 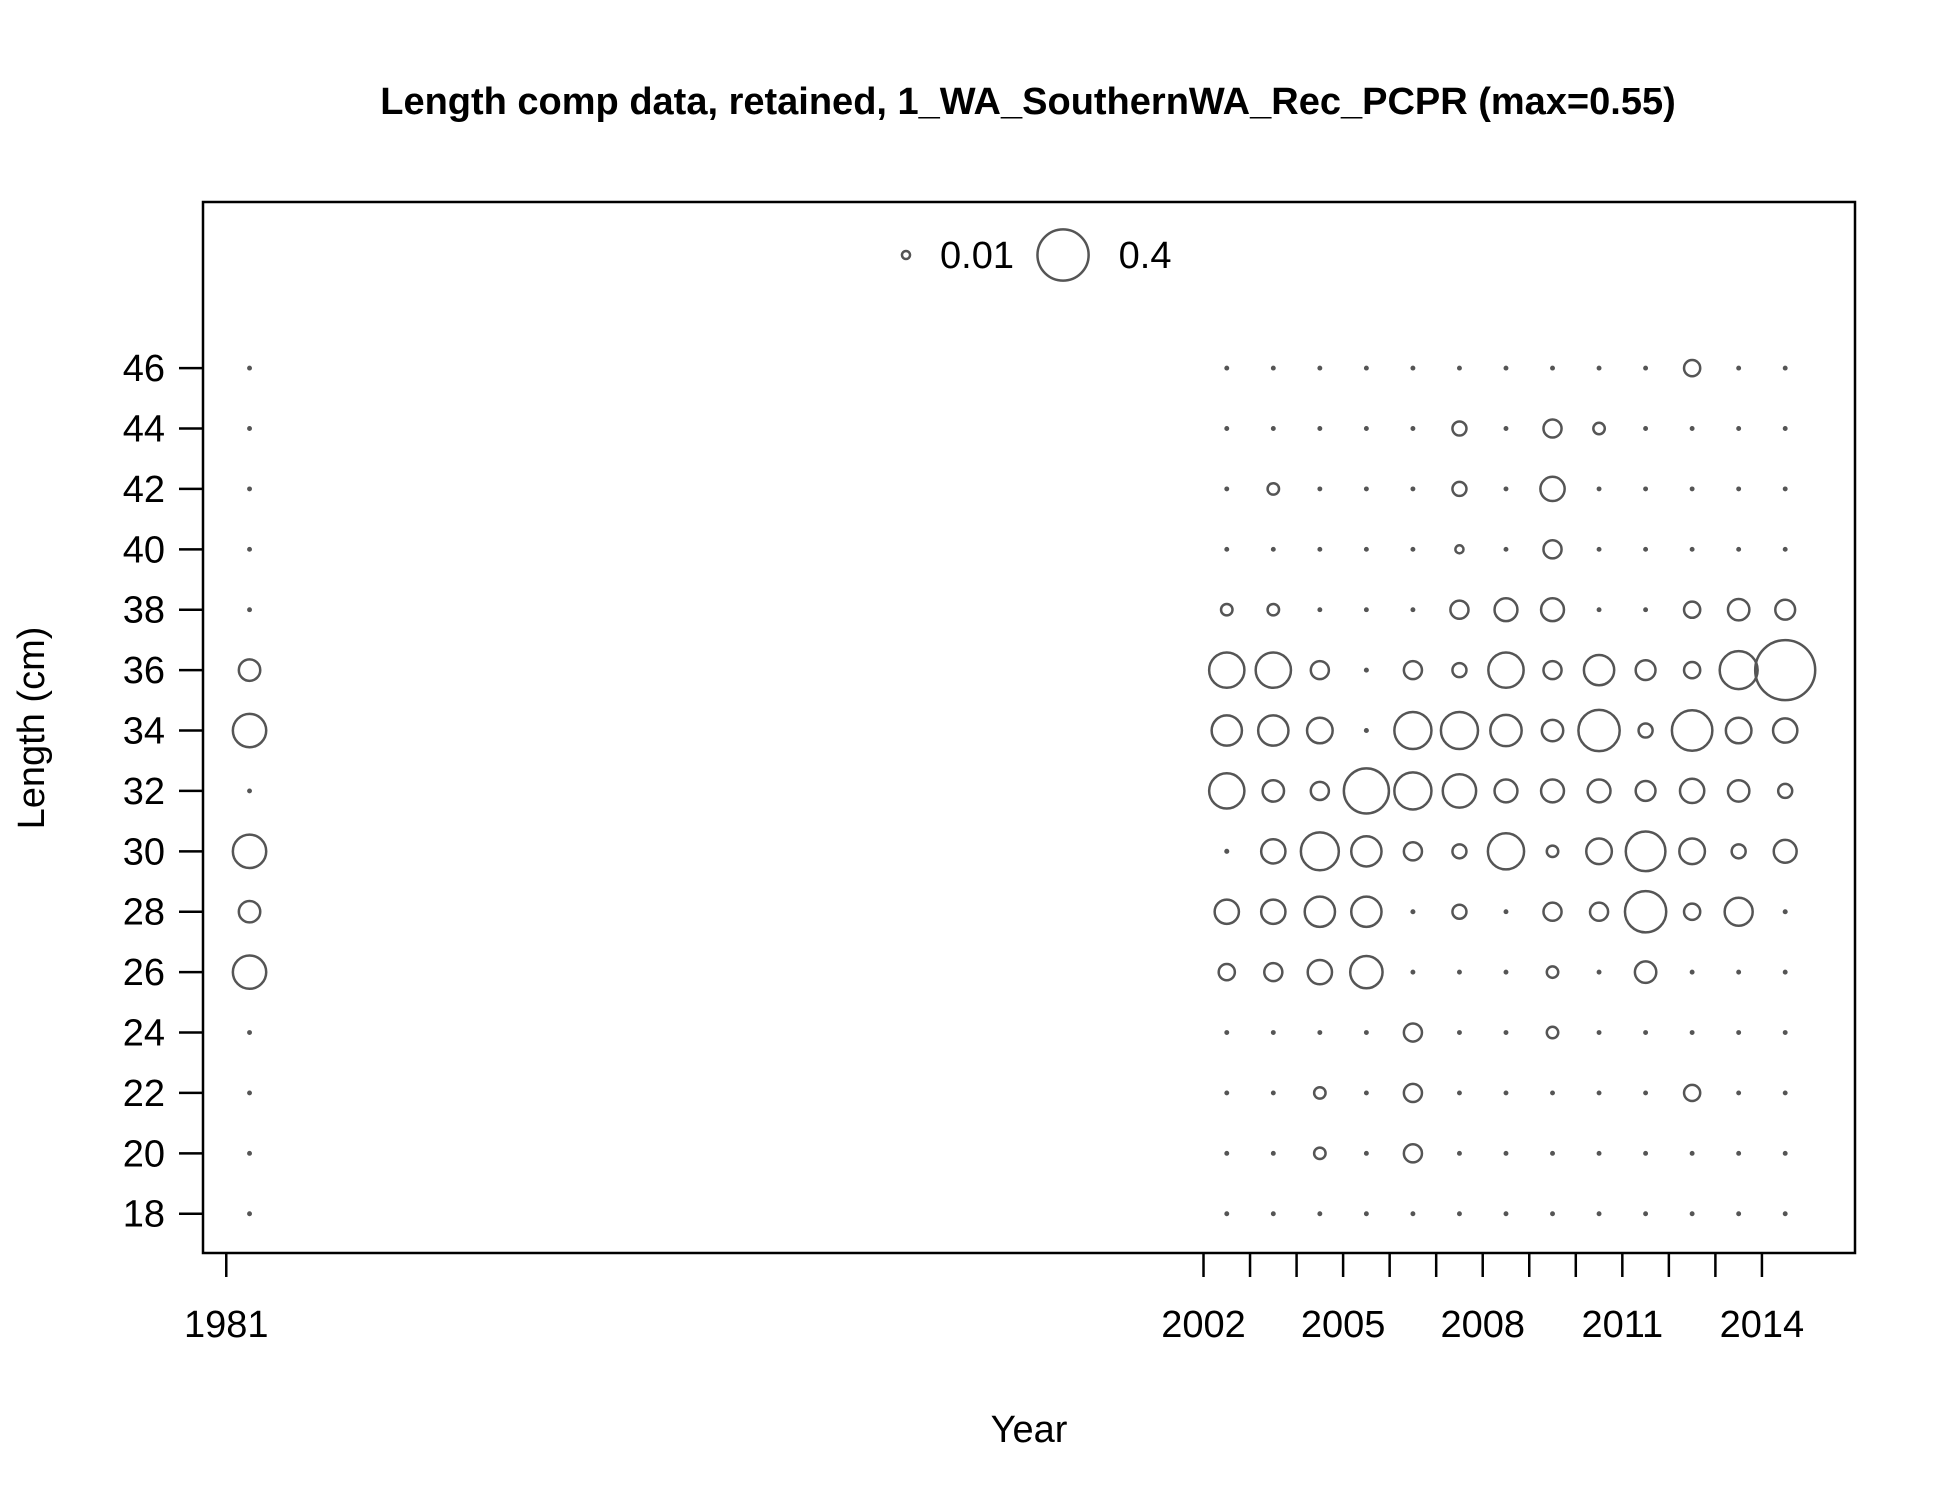 I want to click on y-tick-label: 30, so click(x=144, y=852).